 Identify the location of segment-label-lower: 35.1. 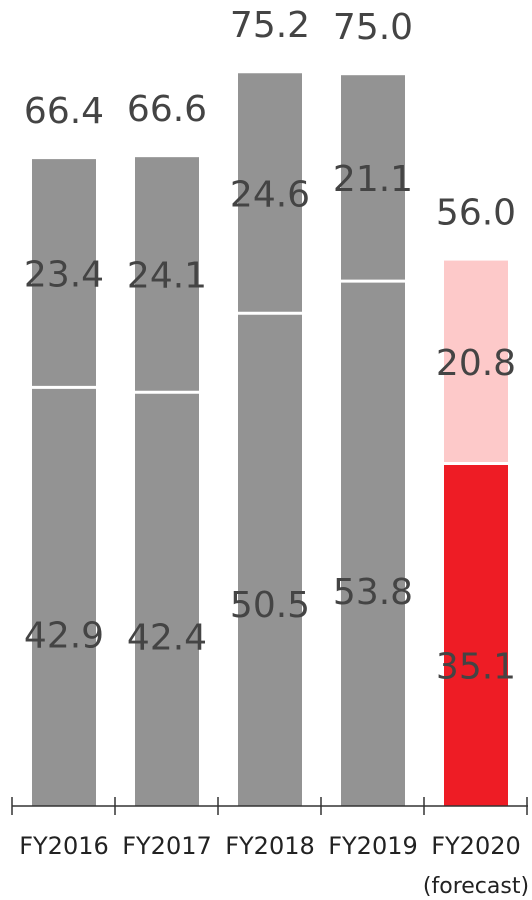
(476, 667).